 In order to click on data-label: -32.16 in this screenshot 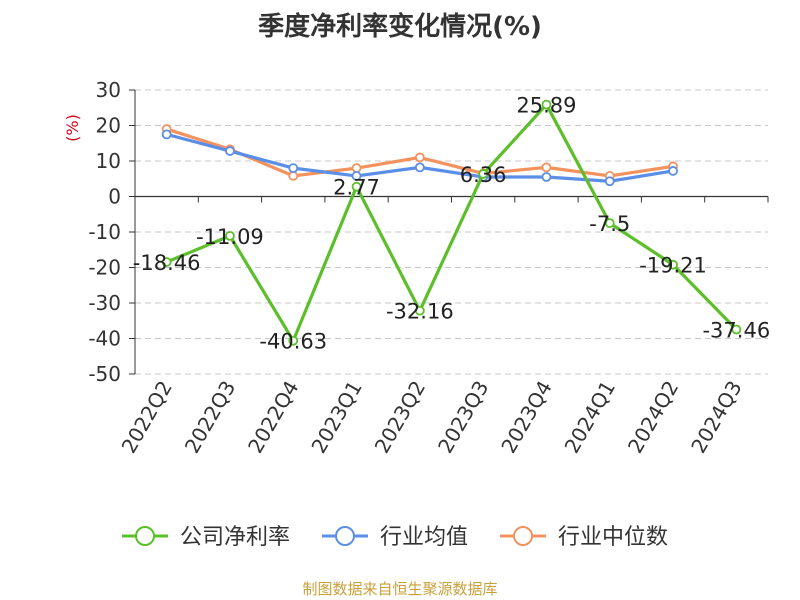, I will do `click(420, 312)`.